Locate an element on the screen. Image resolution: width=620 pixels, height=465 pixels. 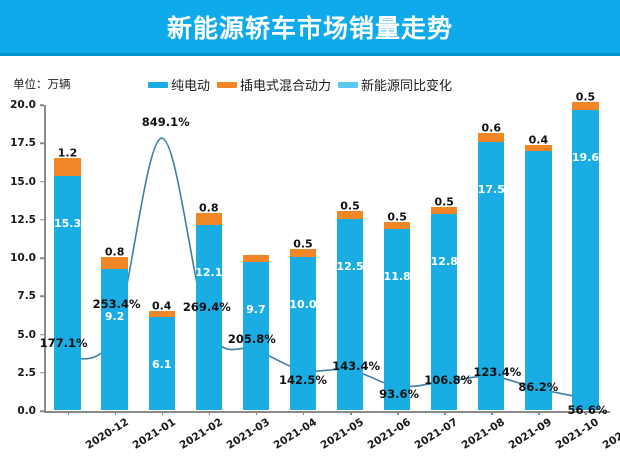
y-axis-tick-label: 10.0 is located at coordinates (23, 258).